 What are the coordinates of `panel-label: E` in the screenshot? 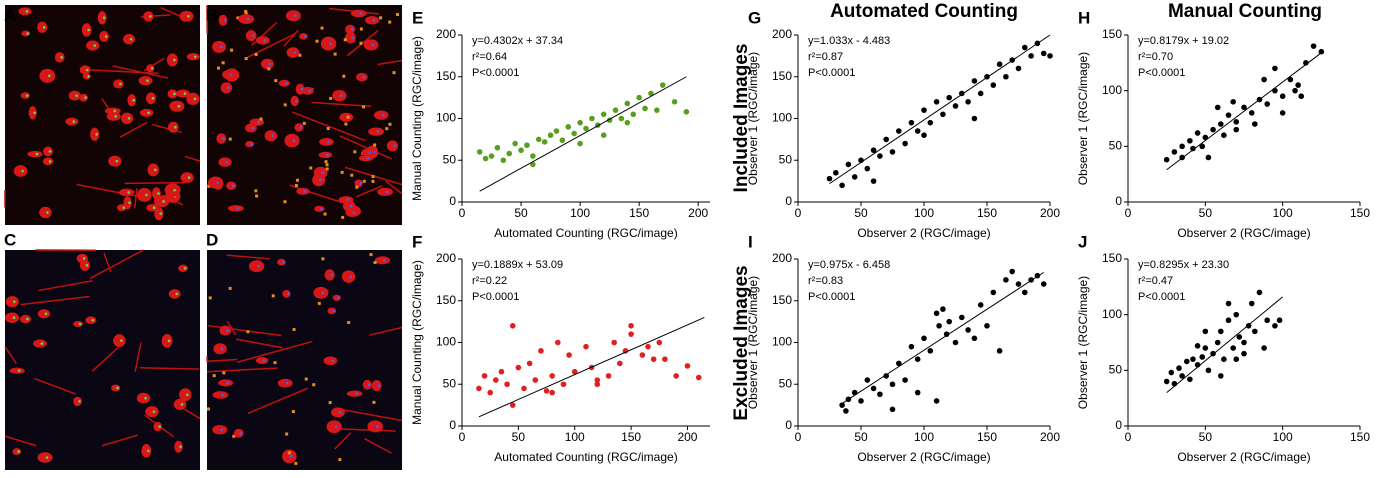 It's located at (417, 17).